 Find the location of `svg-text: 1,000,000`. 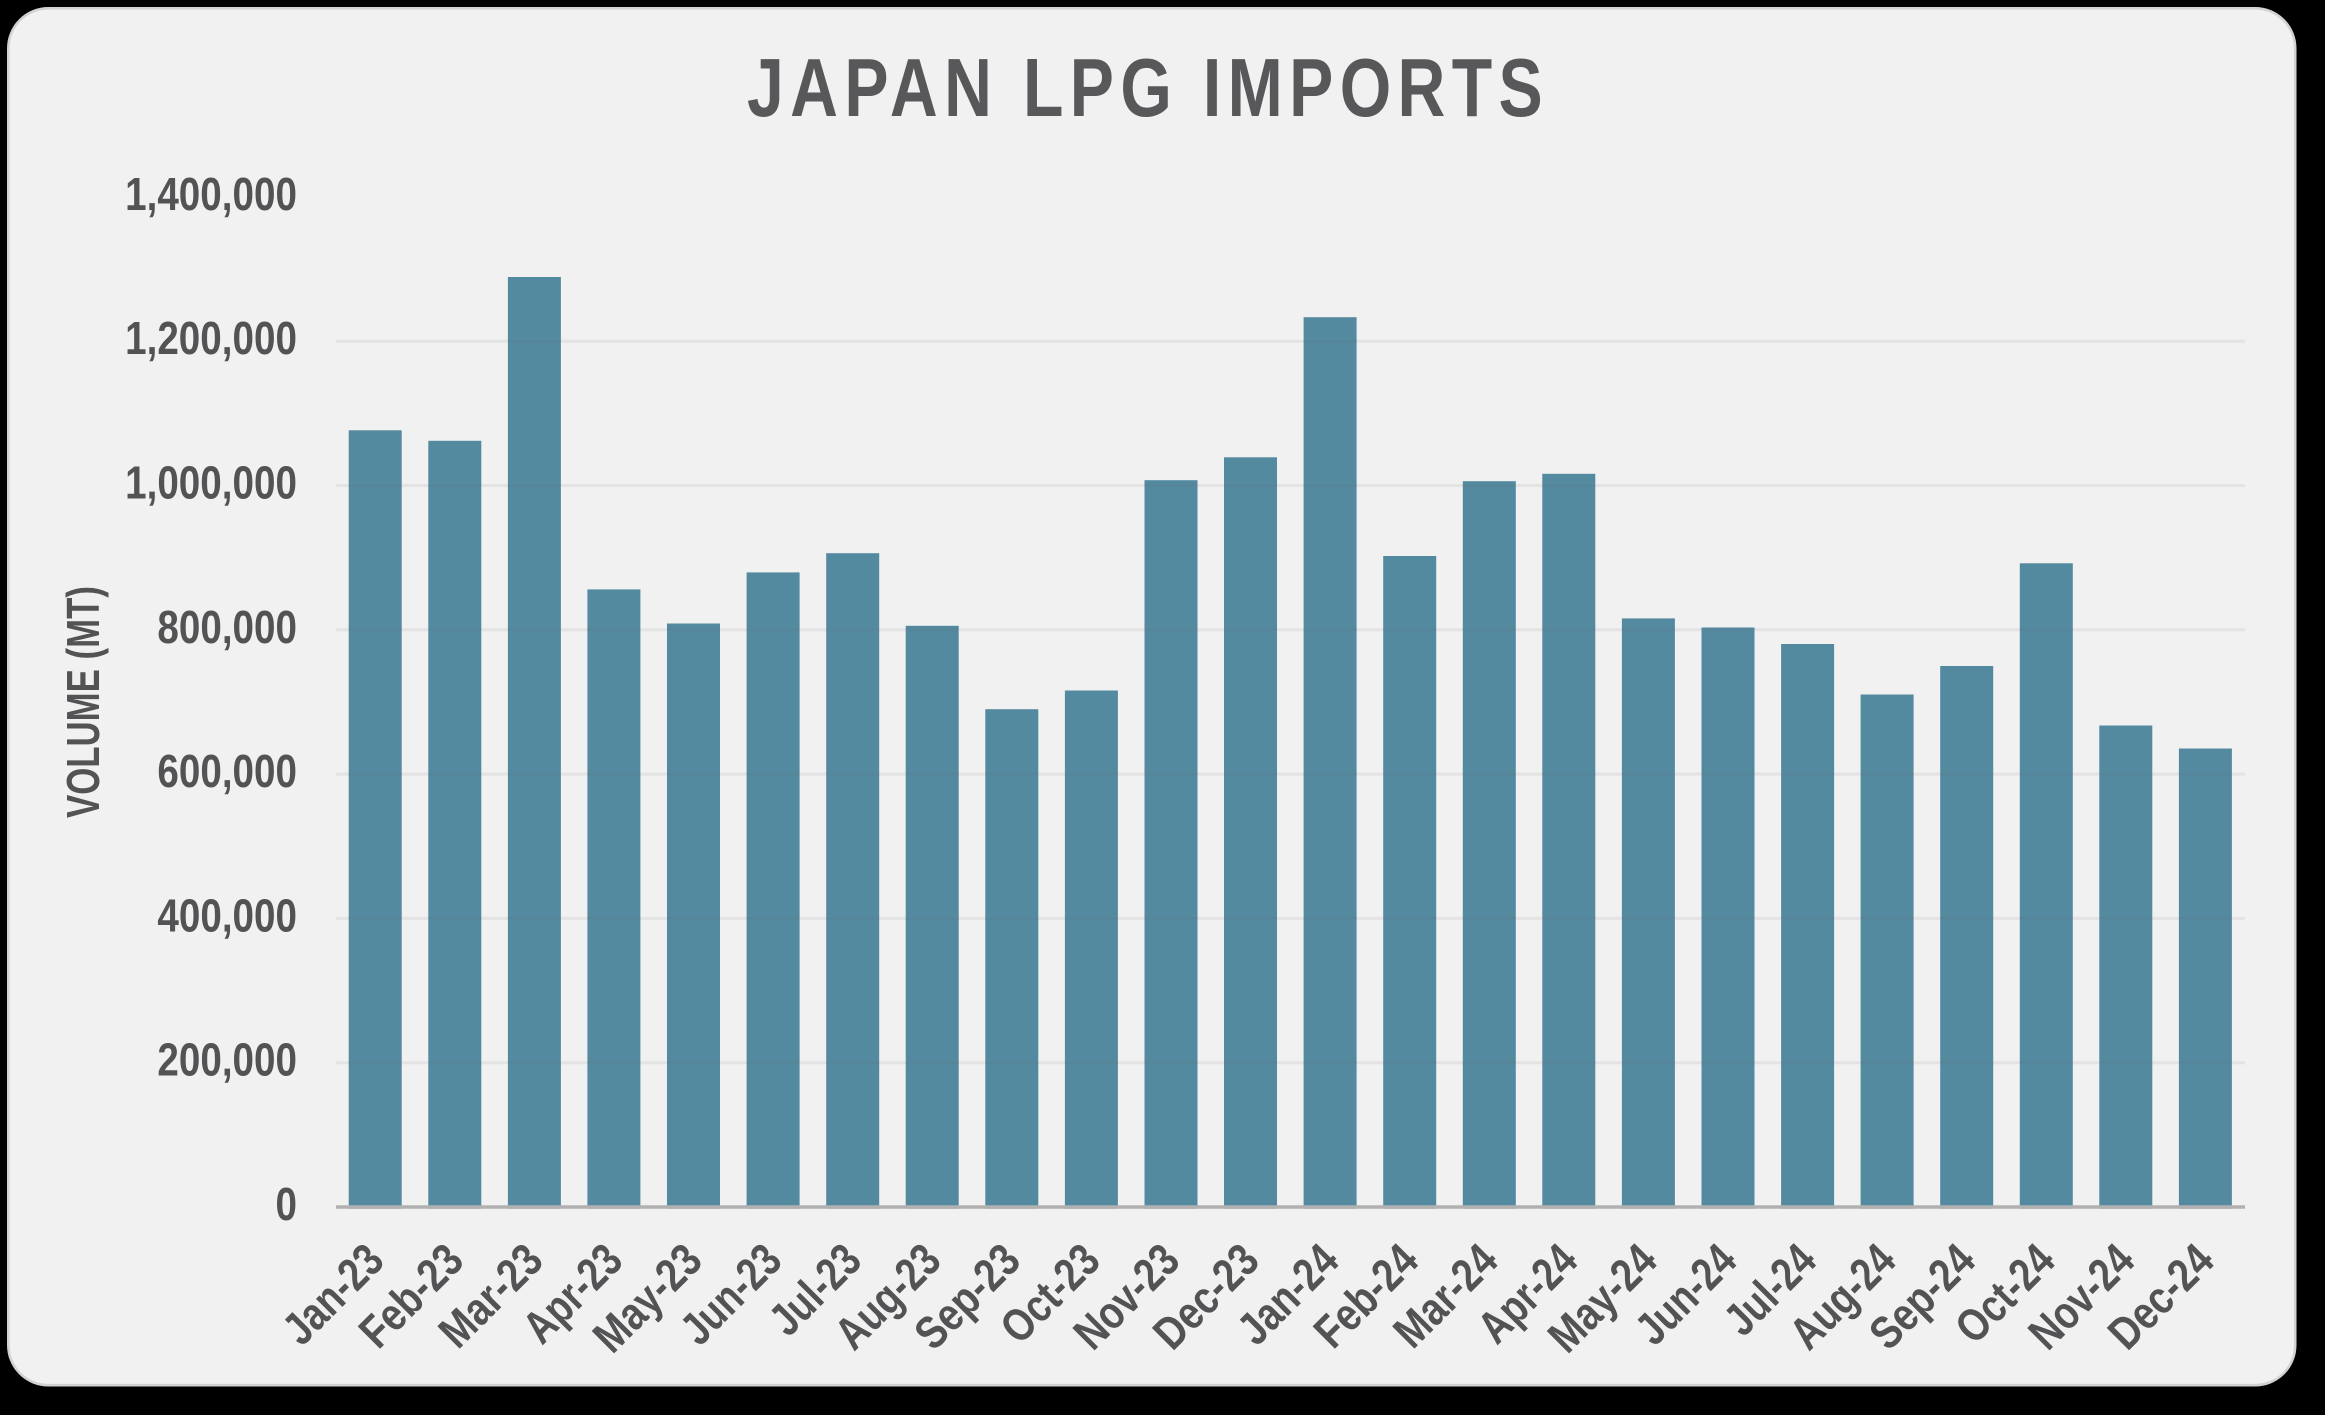

svg-text: 1,000,000 is located at coordinates (211, 483).